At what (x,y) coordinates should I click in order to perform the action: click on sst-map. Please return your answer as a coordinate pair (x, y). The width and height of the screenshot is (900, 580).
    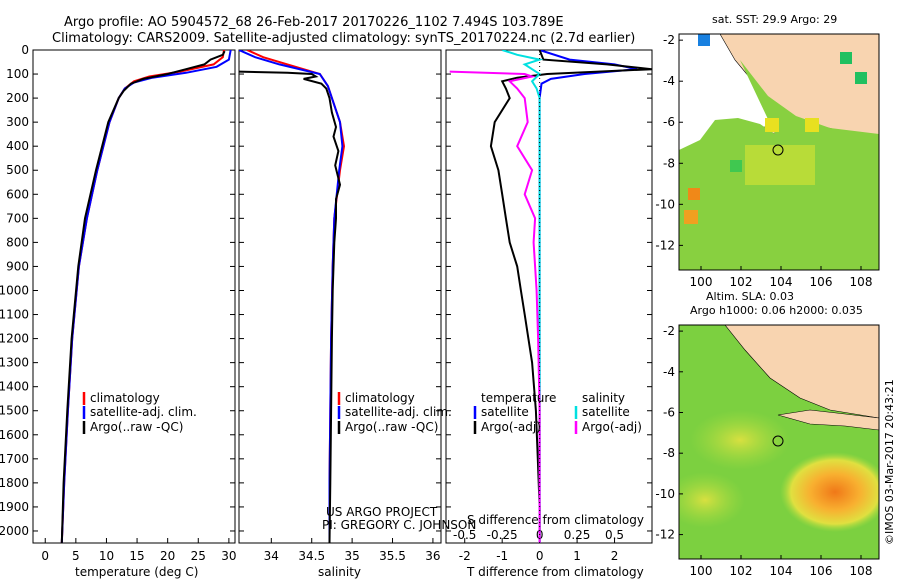
    Looking at the image, I should click on (779, 152).